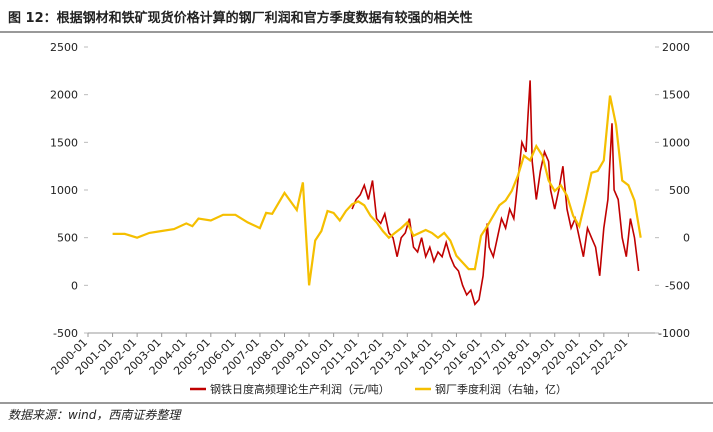 The image size is (713, 432). What do you see at coordinates (676, 47) in the screenshot?
I see `y2-tick-label: 2000` at bounding box center [676, 47].